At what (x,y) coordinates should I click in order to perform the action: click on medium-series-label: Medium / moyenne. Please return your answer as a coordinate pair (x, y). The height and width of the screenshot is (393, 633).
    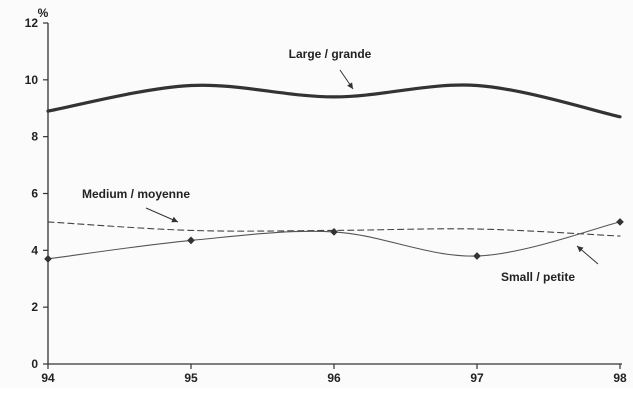
    Looking at the image, I should click on (136, 194).